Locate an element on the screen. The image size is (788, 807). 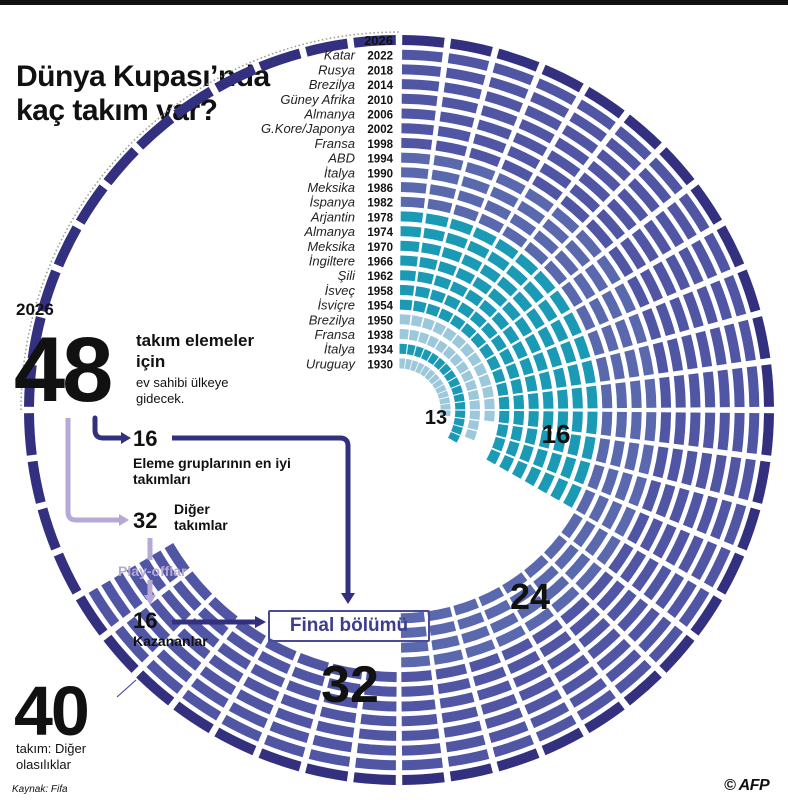
host-label: Rusya is located at coordinates (336, 69).